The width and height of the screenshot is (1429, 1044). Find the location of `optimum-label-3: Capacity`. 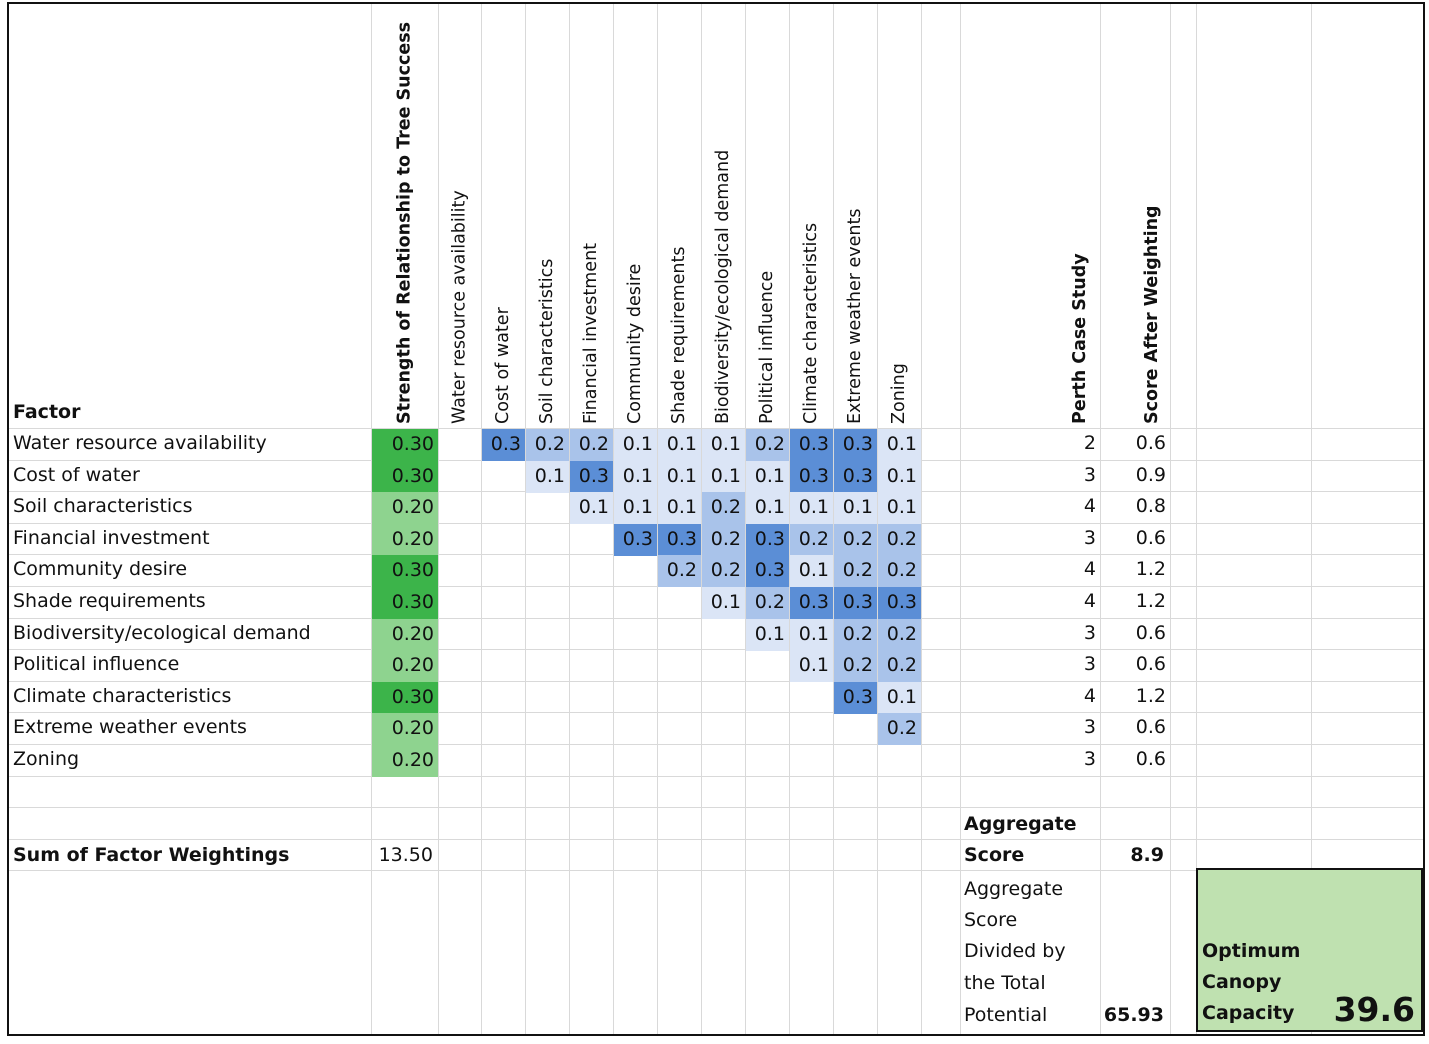

optimum-label-3: Capacity is located at coordinates (1248, 1013).